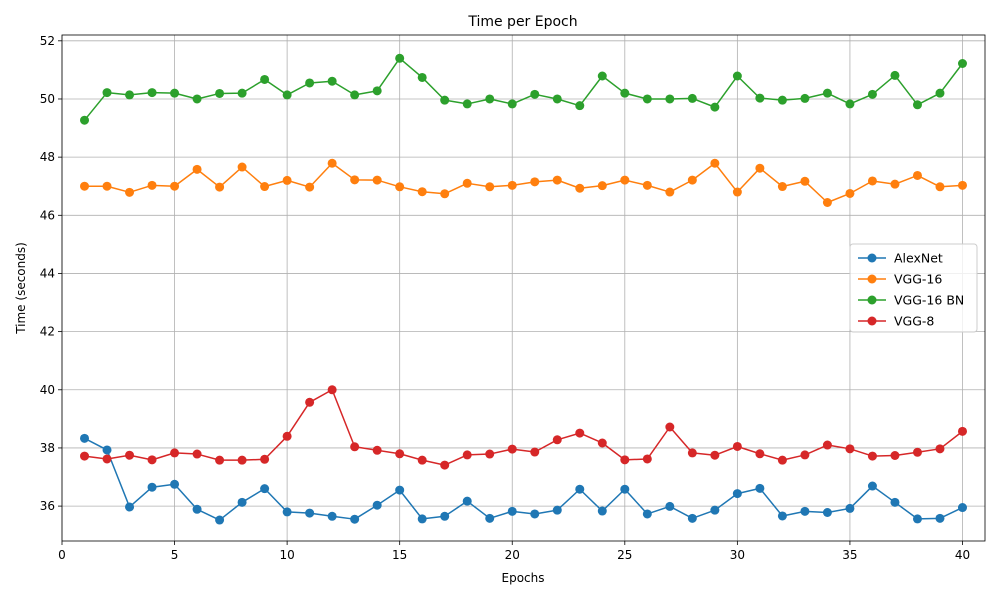 Image resolution: width=1000 pixels, height=600 pixels. I want to click on y-axis-label: Time (seconds), so click(21, 288).